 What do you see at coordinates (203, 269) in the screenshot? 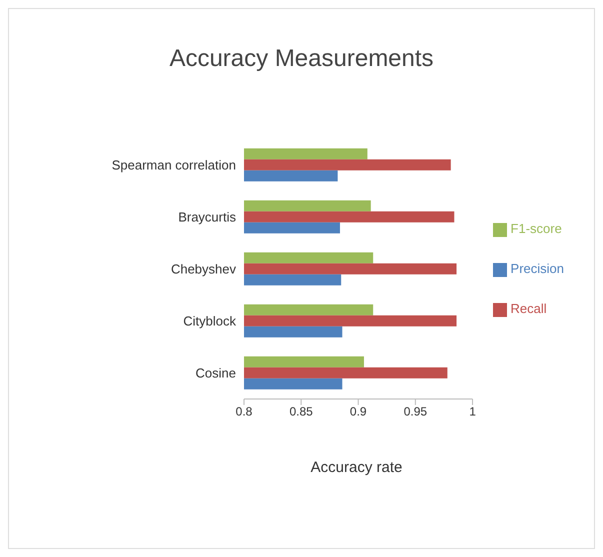
I see `y-tick-label: Chebyshev` at bounding box center [203, 269].